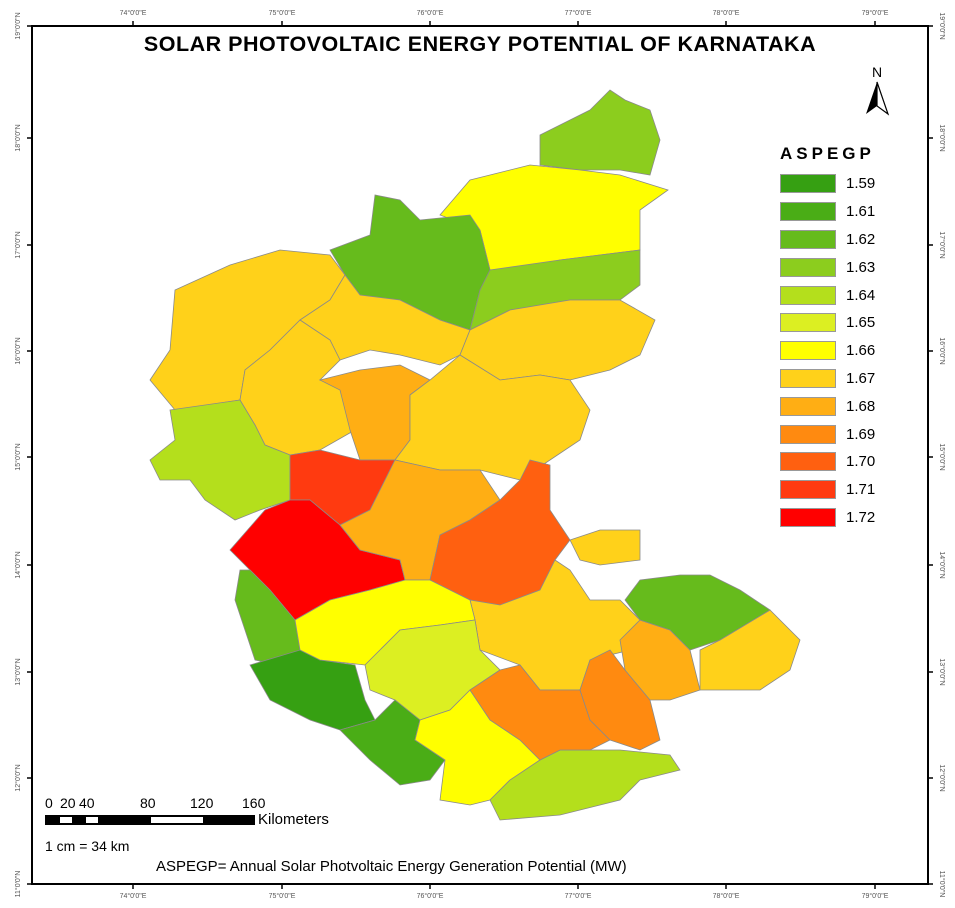  Describe the element at coordinates (861, 434) in the screenshot. I see `legend-value: 1.69` at that location.